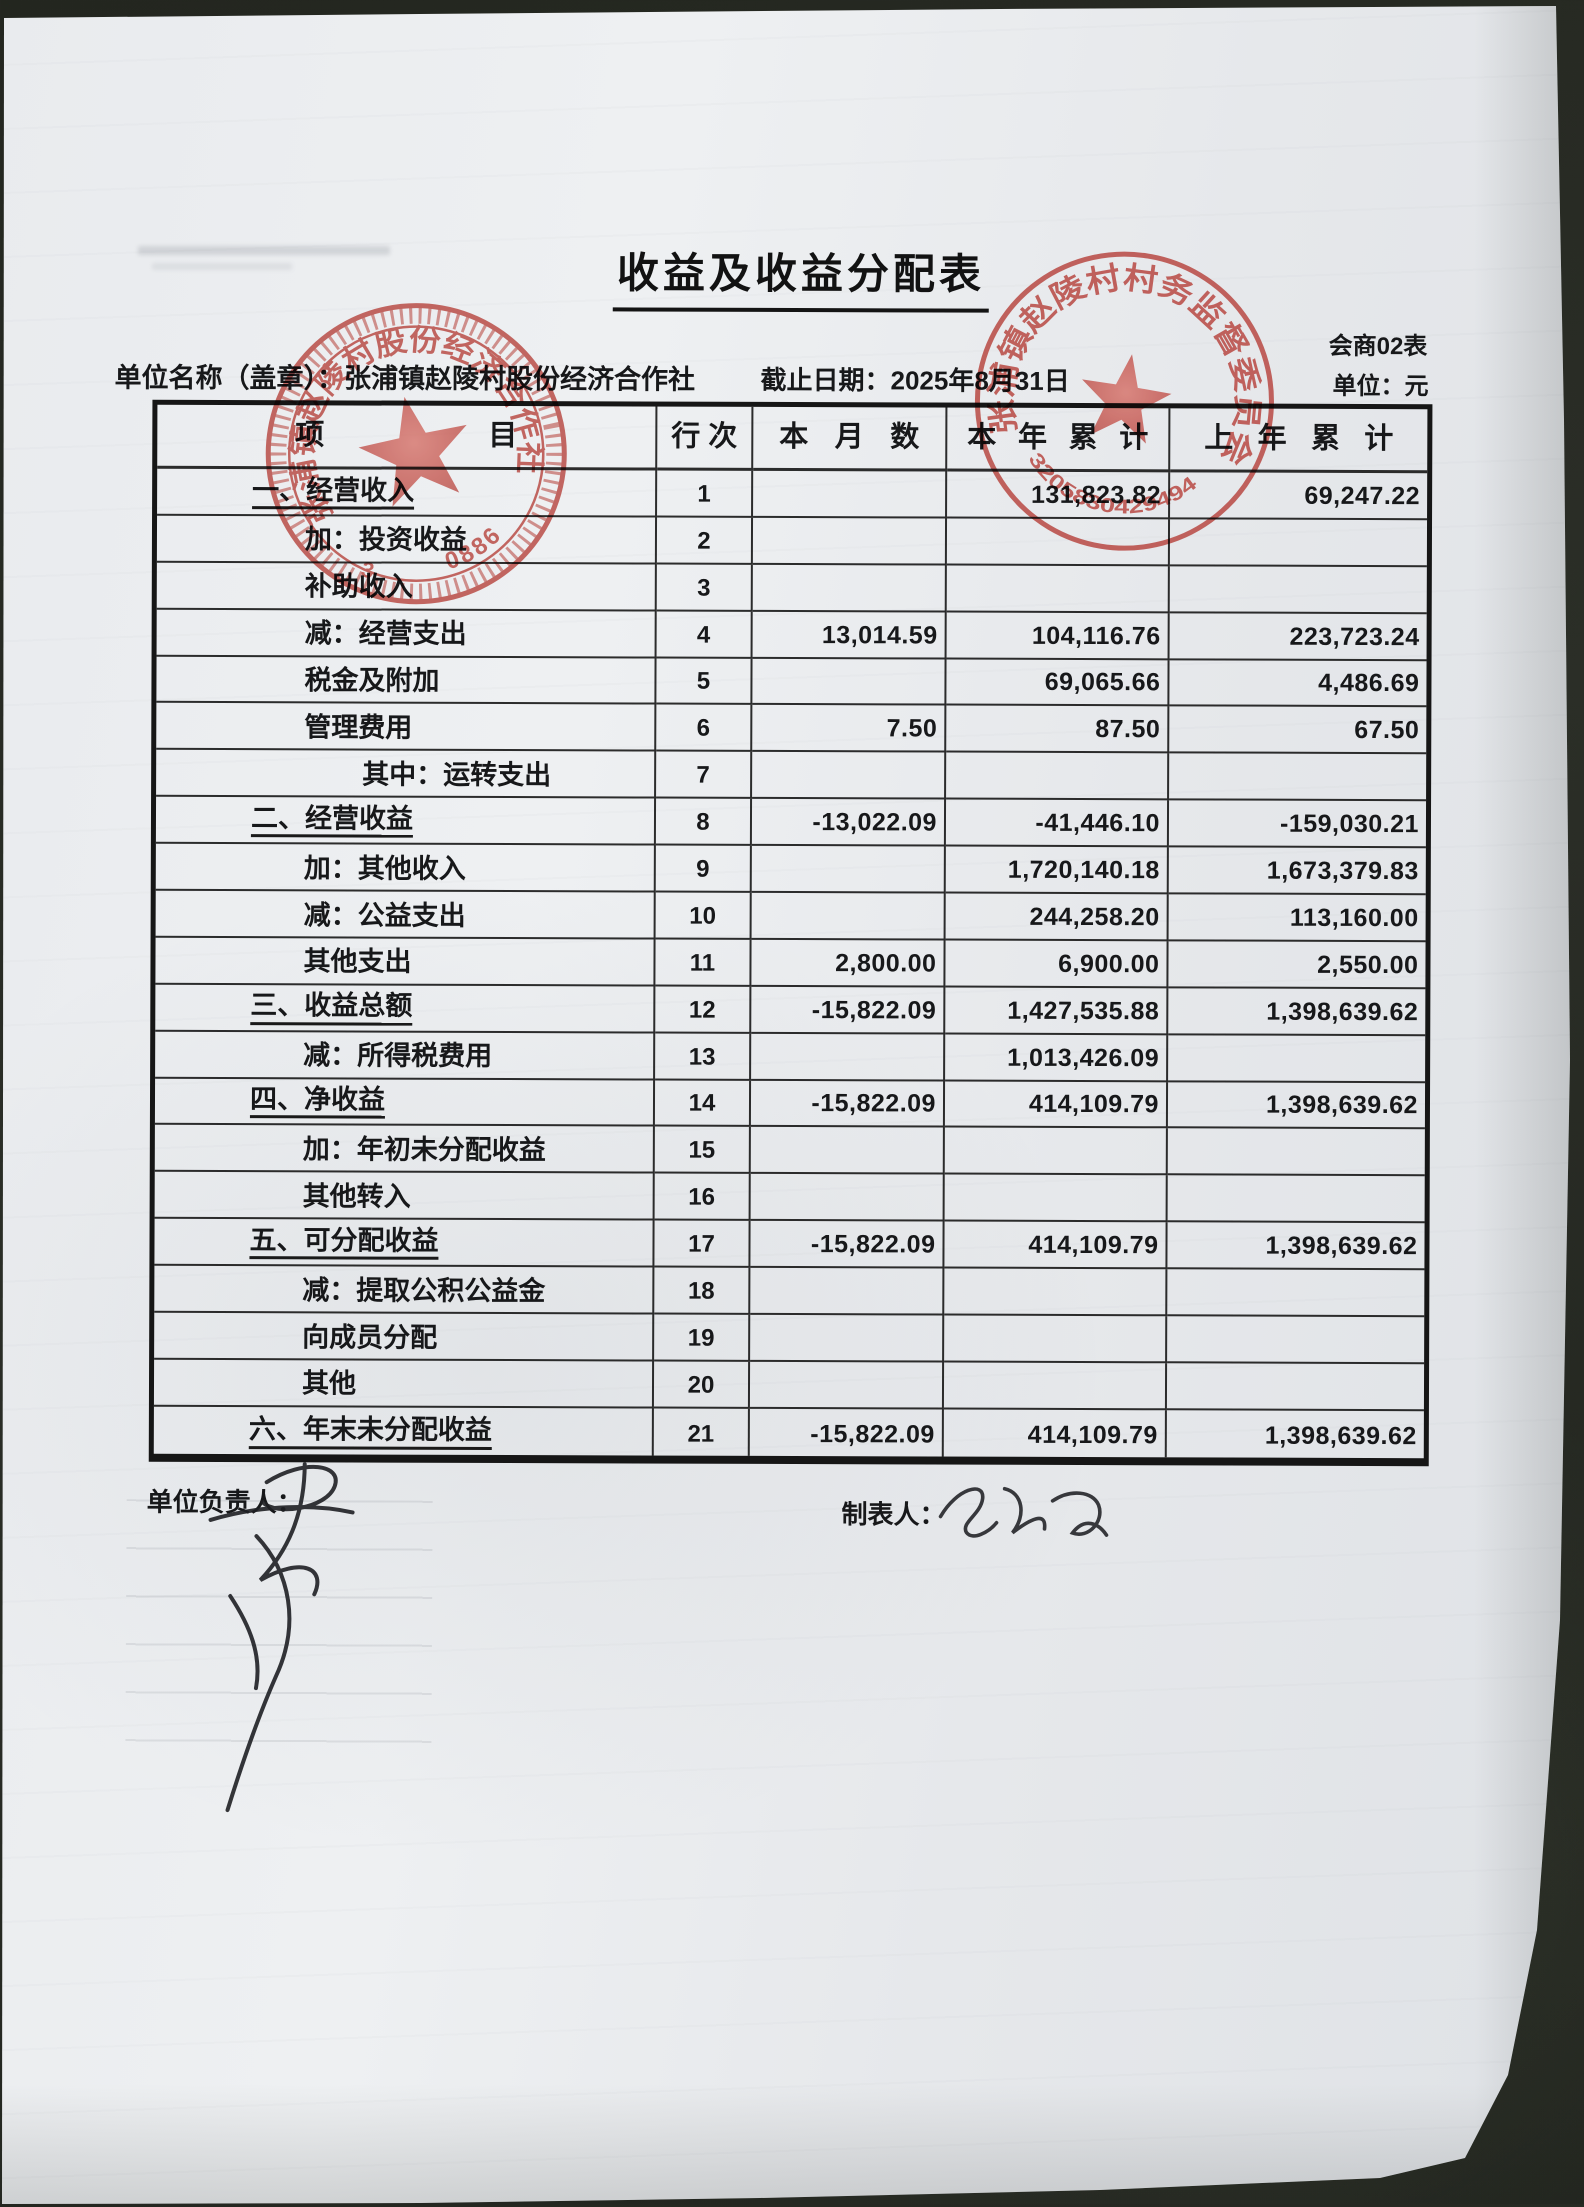  What do you see at coordinates (1057, 823) in the screenshot?
I see `ytd-cell: -41,446.10` at bounding box center [1057, 823].